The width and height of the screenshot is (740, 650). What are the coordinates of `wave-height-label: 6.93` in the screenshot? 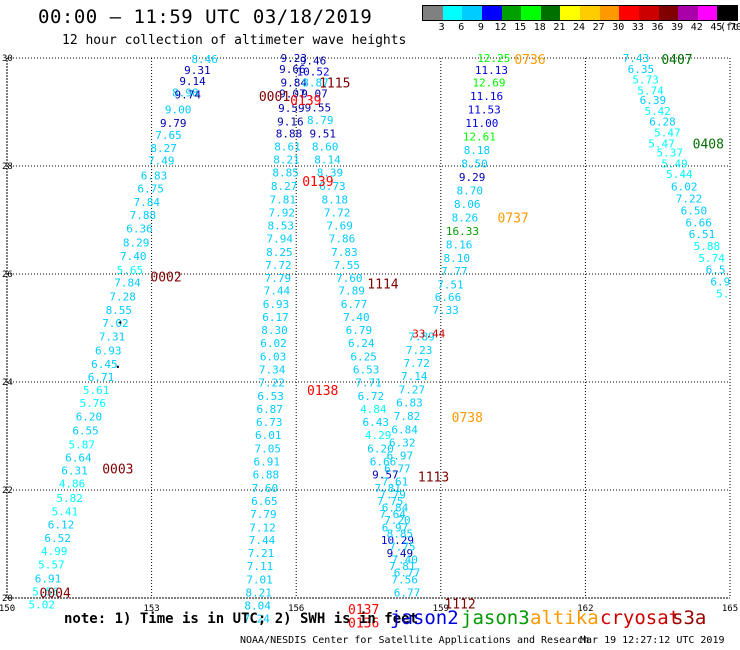 It's located at (108, 351).